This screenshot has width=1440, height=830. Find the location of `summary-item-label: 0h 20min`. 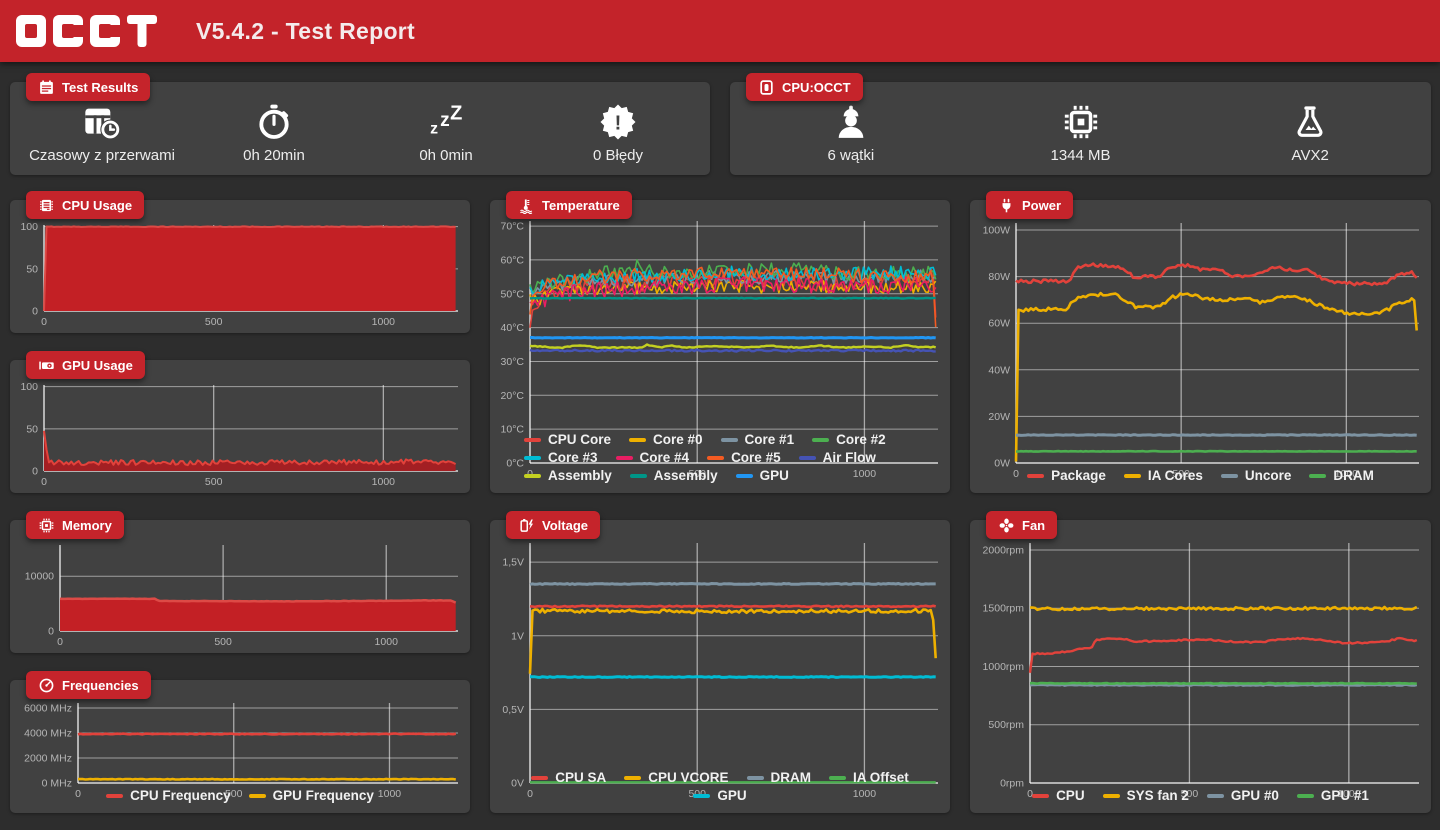

summary-item-label: 0h 20min is located at coordinates (274, 155).